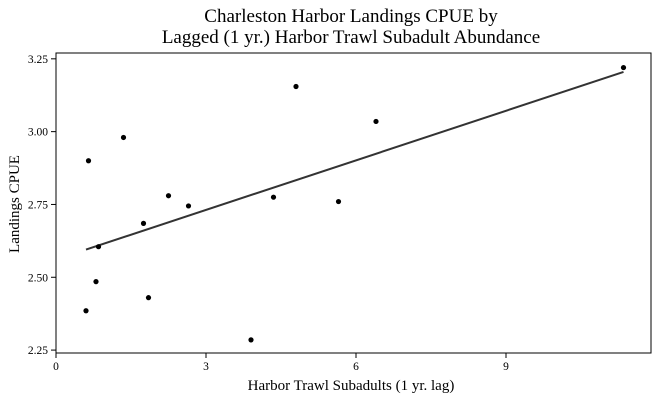 The image size is (656, 401). Describe the element at coordinates (38, 351) in the screenshot. I see `y-tick-label: 2.25` at that location.